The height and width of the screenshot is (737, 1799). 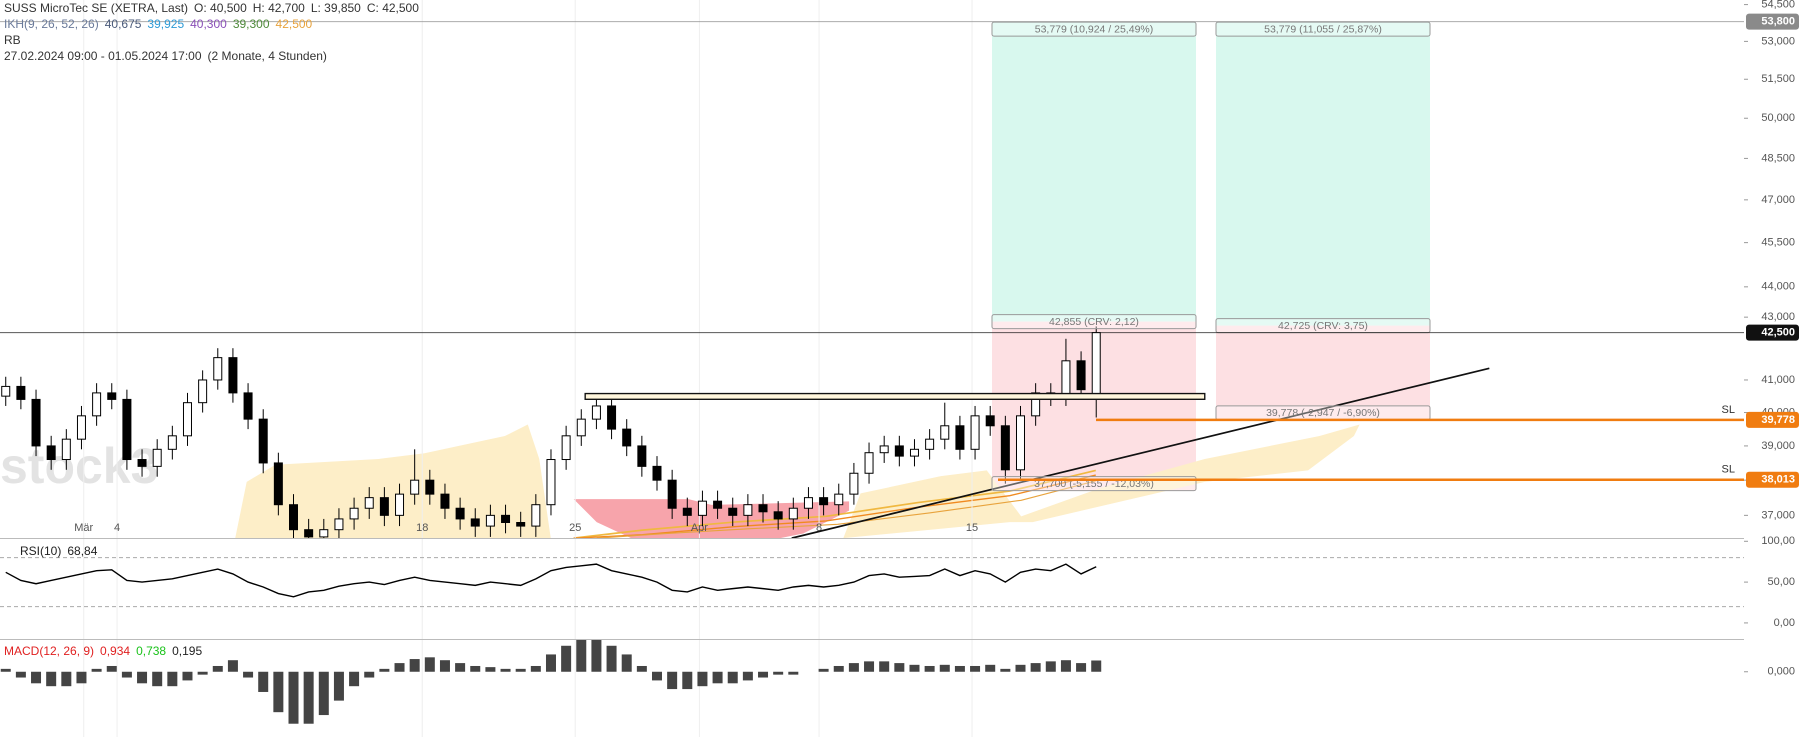 What do you see at coordinates (1778, 41) in the screenshot?
I see `y-tick-label: 53,000` at bounding box center [1778, 41].